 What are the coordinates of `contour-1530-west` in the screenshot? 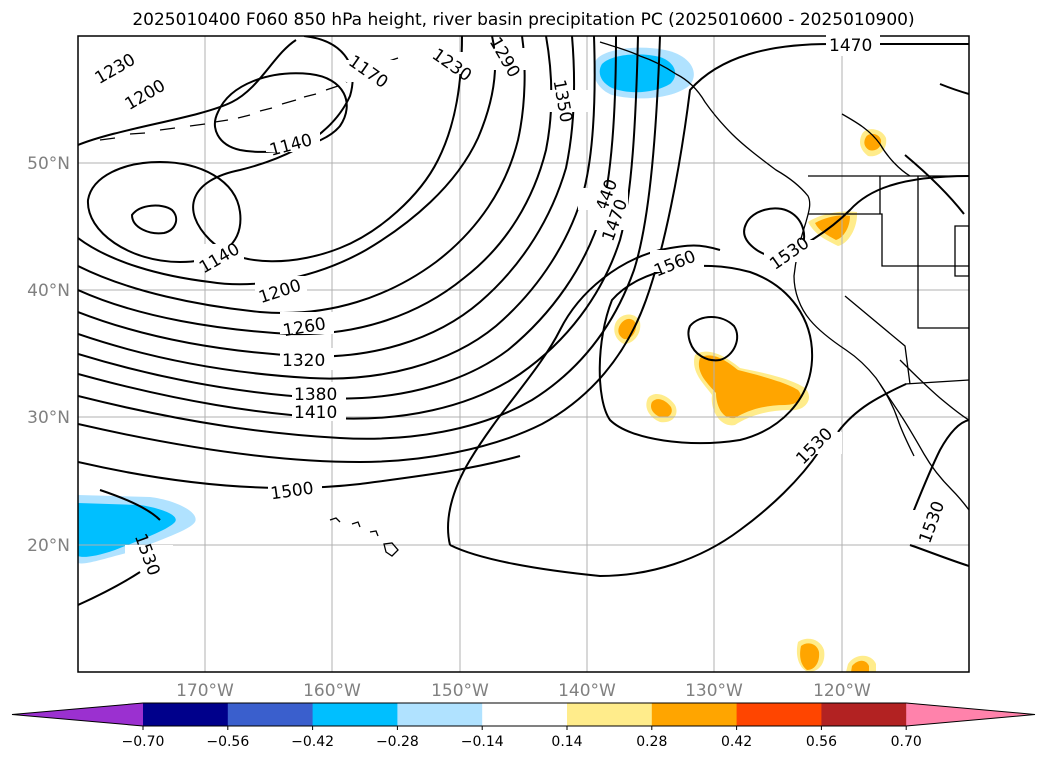 It's located at (119, 547).